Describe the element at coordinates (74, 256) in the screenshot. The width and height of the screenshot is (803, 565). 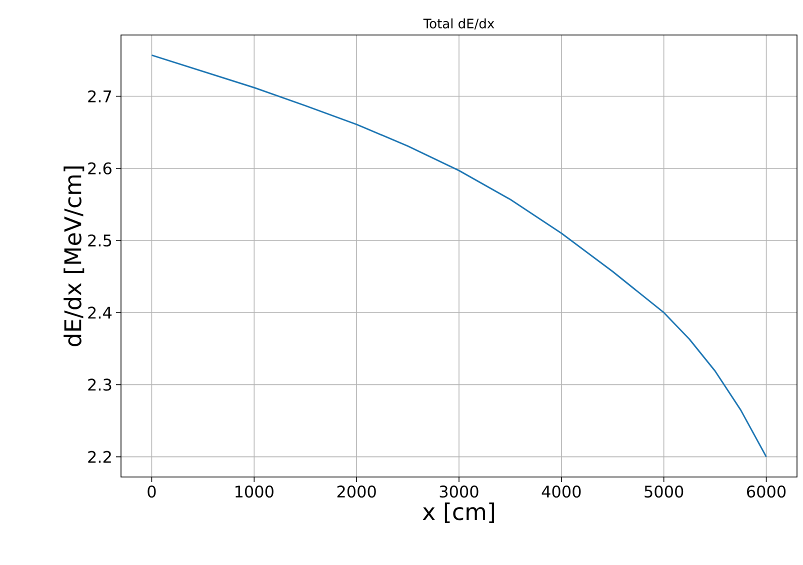
I see `y-axis-title: dE/dx [MeV/cm]` at that location.